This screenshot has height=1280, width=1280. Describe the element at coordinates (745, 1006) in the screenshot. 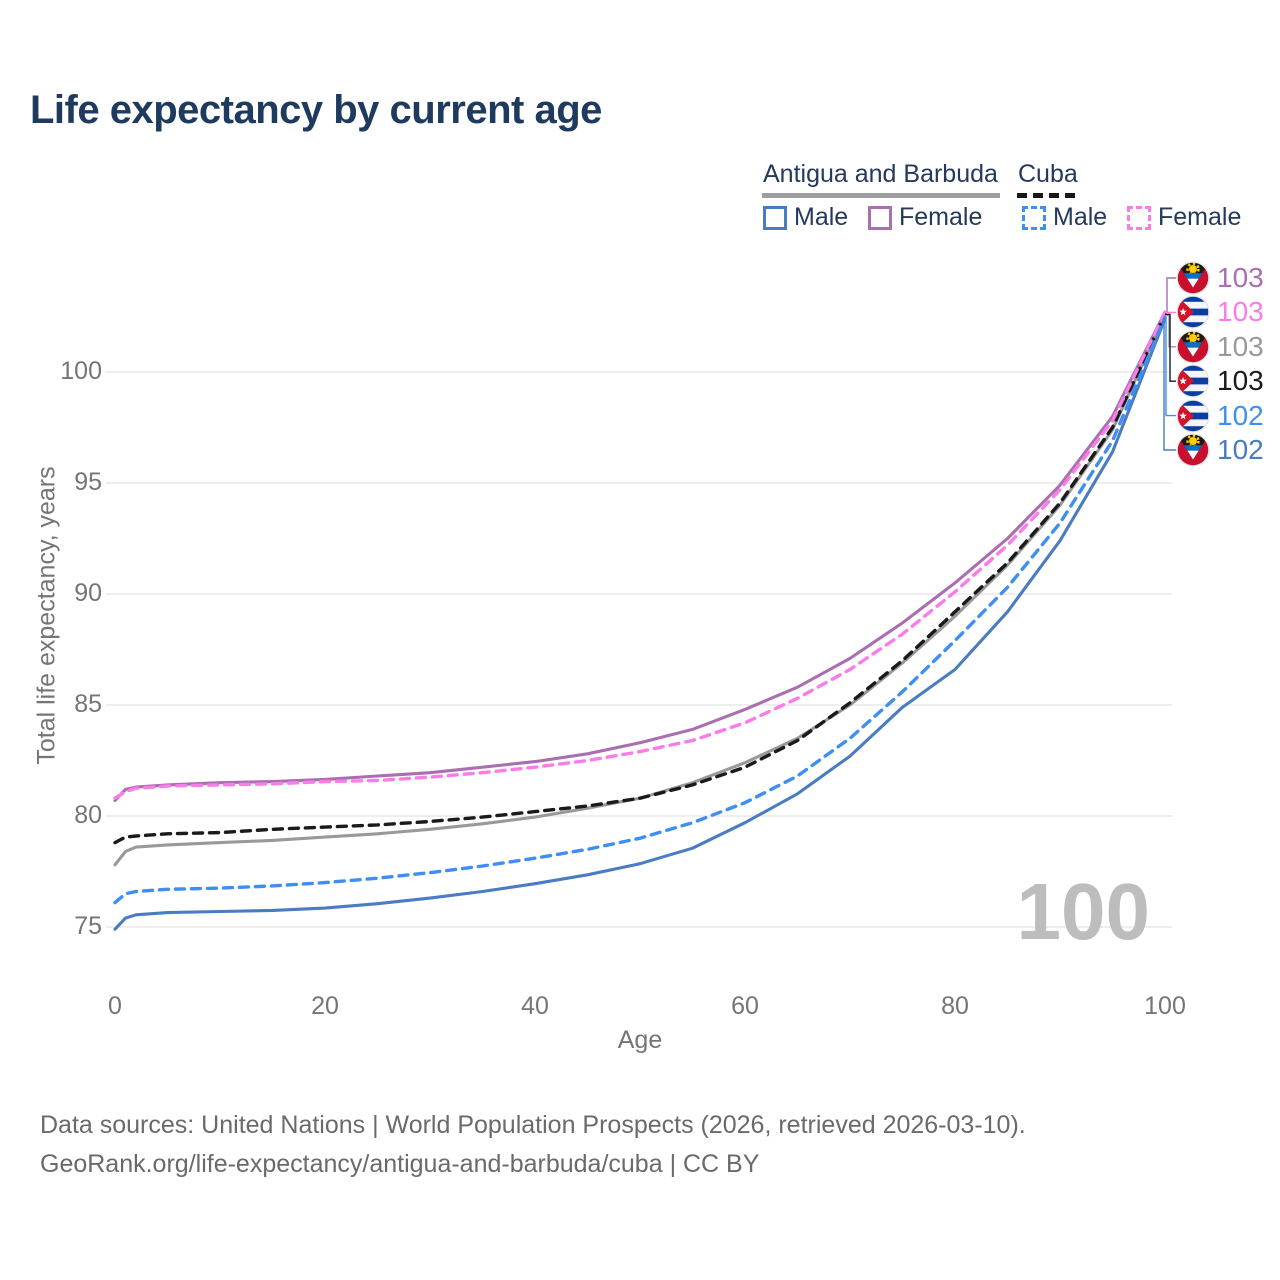

I see `x-tick-label: 60` at that location.